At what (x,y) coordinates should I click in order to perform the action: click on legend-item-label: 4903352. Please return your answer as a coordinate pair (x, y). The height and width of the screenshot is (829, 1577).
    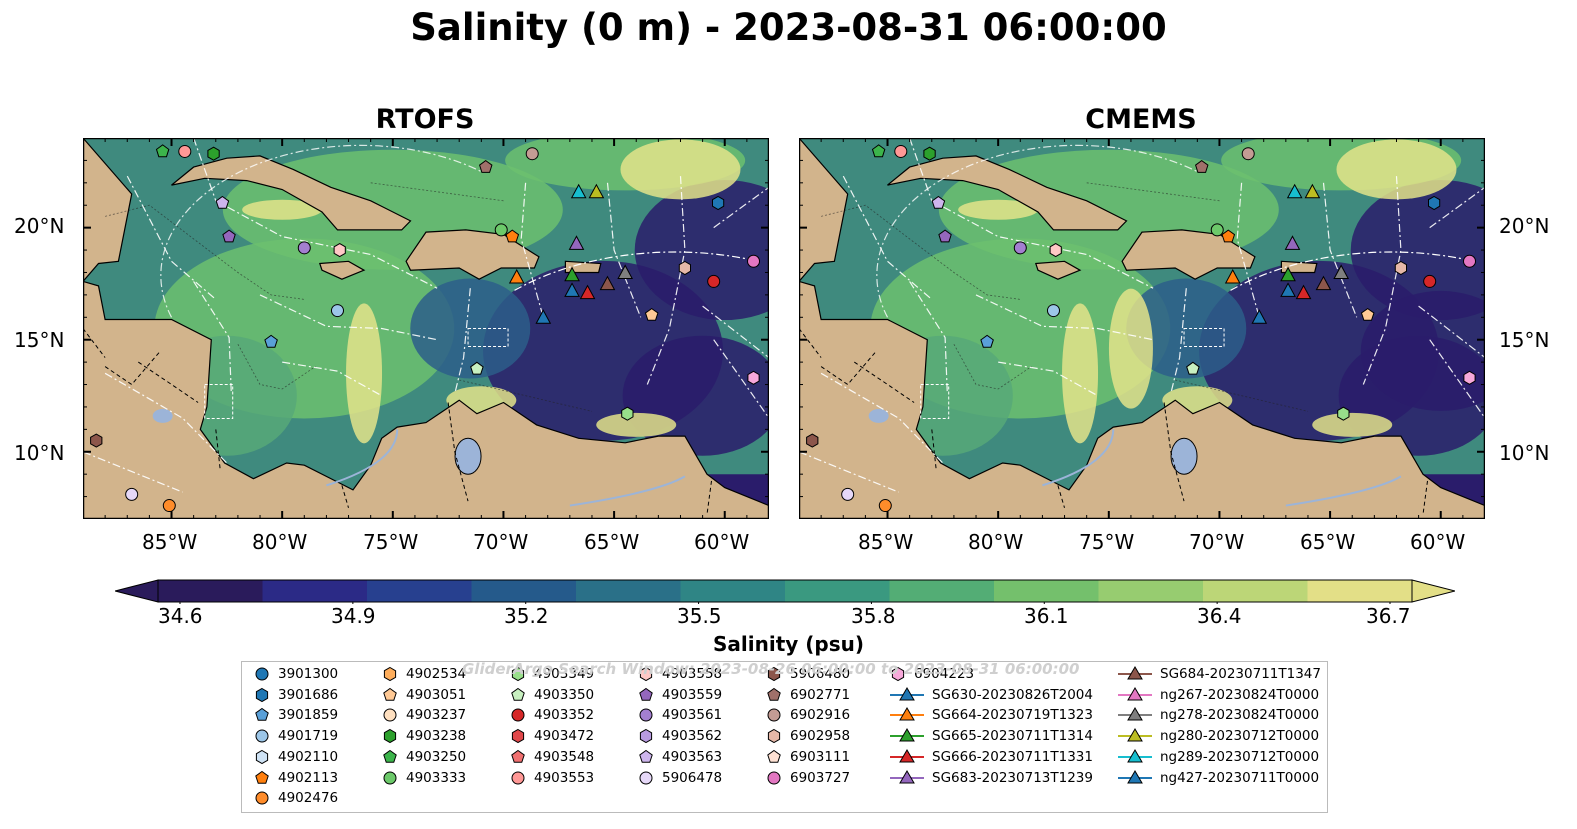
    Looking at the image, I should click on (564, 715).